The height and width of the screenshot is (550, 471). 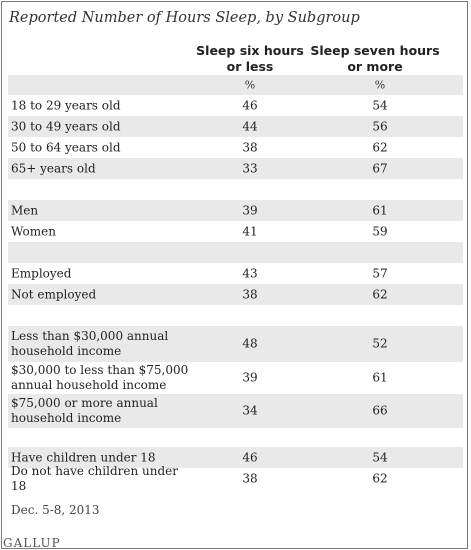 What do you see at coordinates (33, 231) in the screenshot?
I see `row-label: Women` at bounding box center [33, 231].